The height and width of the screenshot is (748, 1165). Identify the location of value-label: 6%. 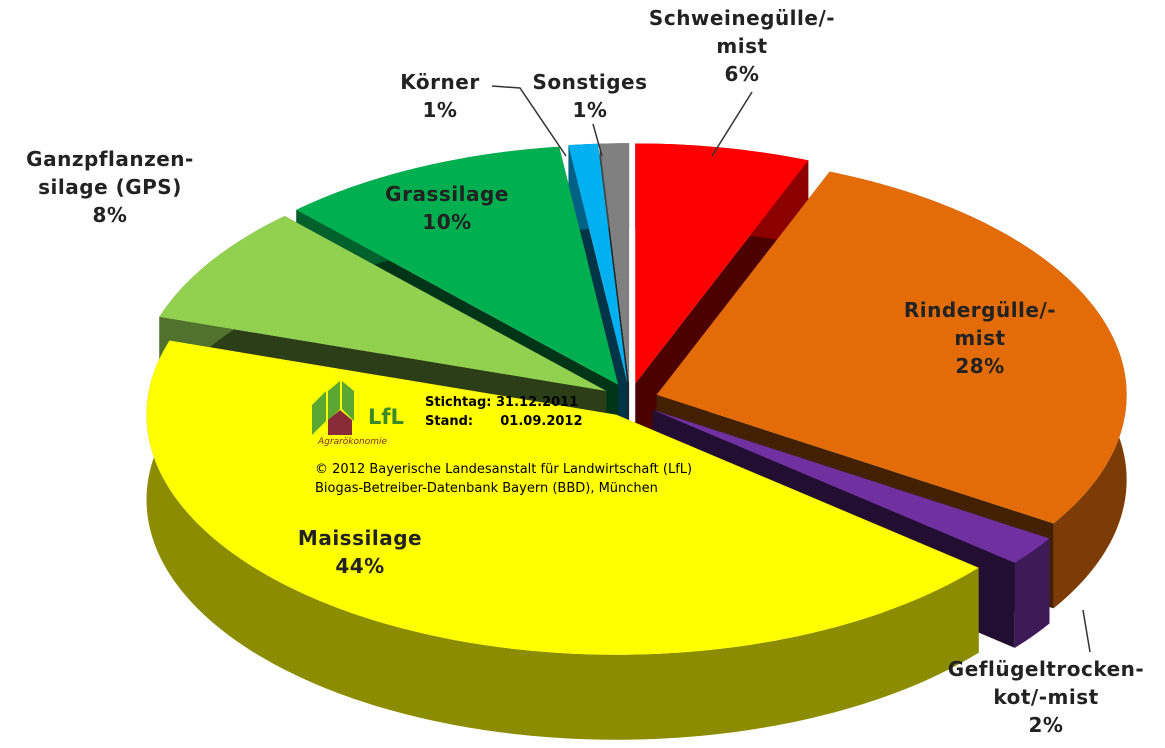
(742, 74).